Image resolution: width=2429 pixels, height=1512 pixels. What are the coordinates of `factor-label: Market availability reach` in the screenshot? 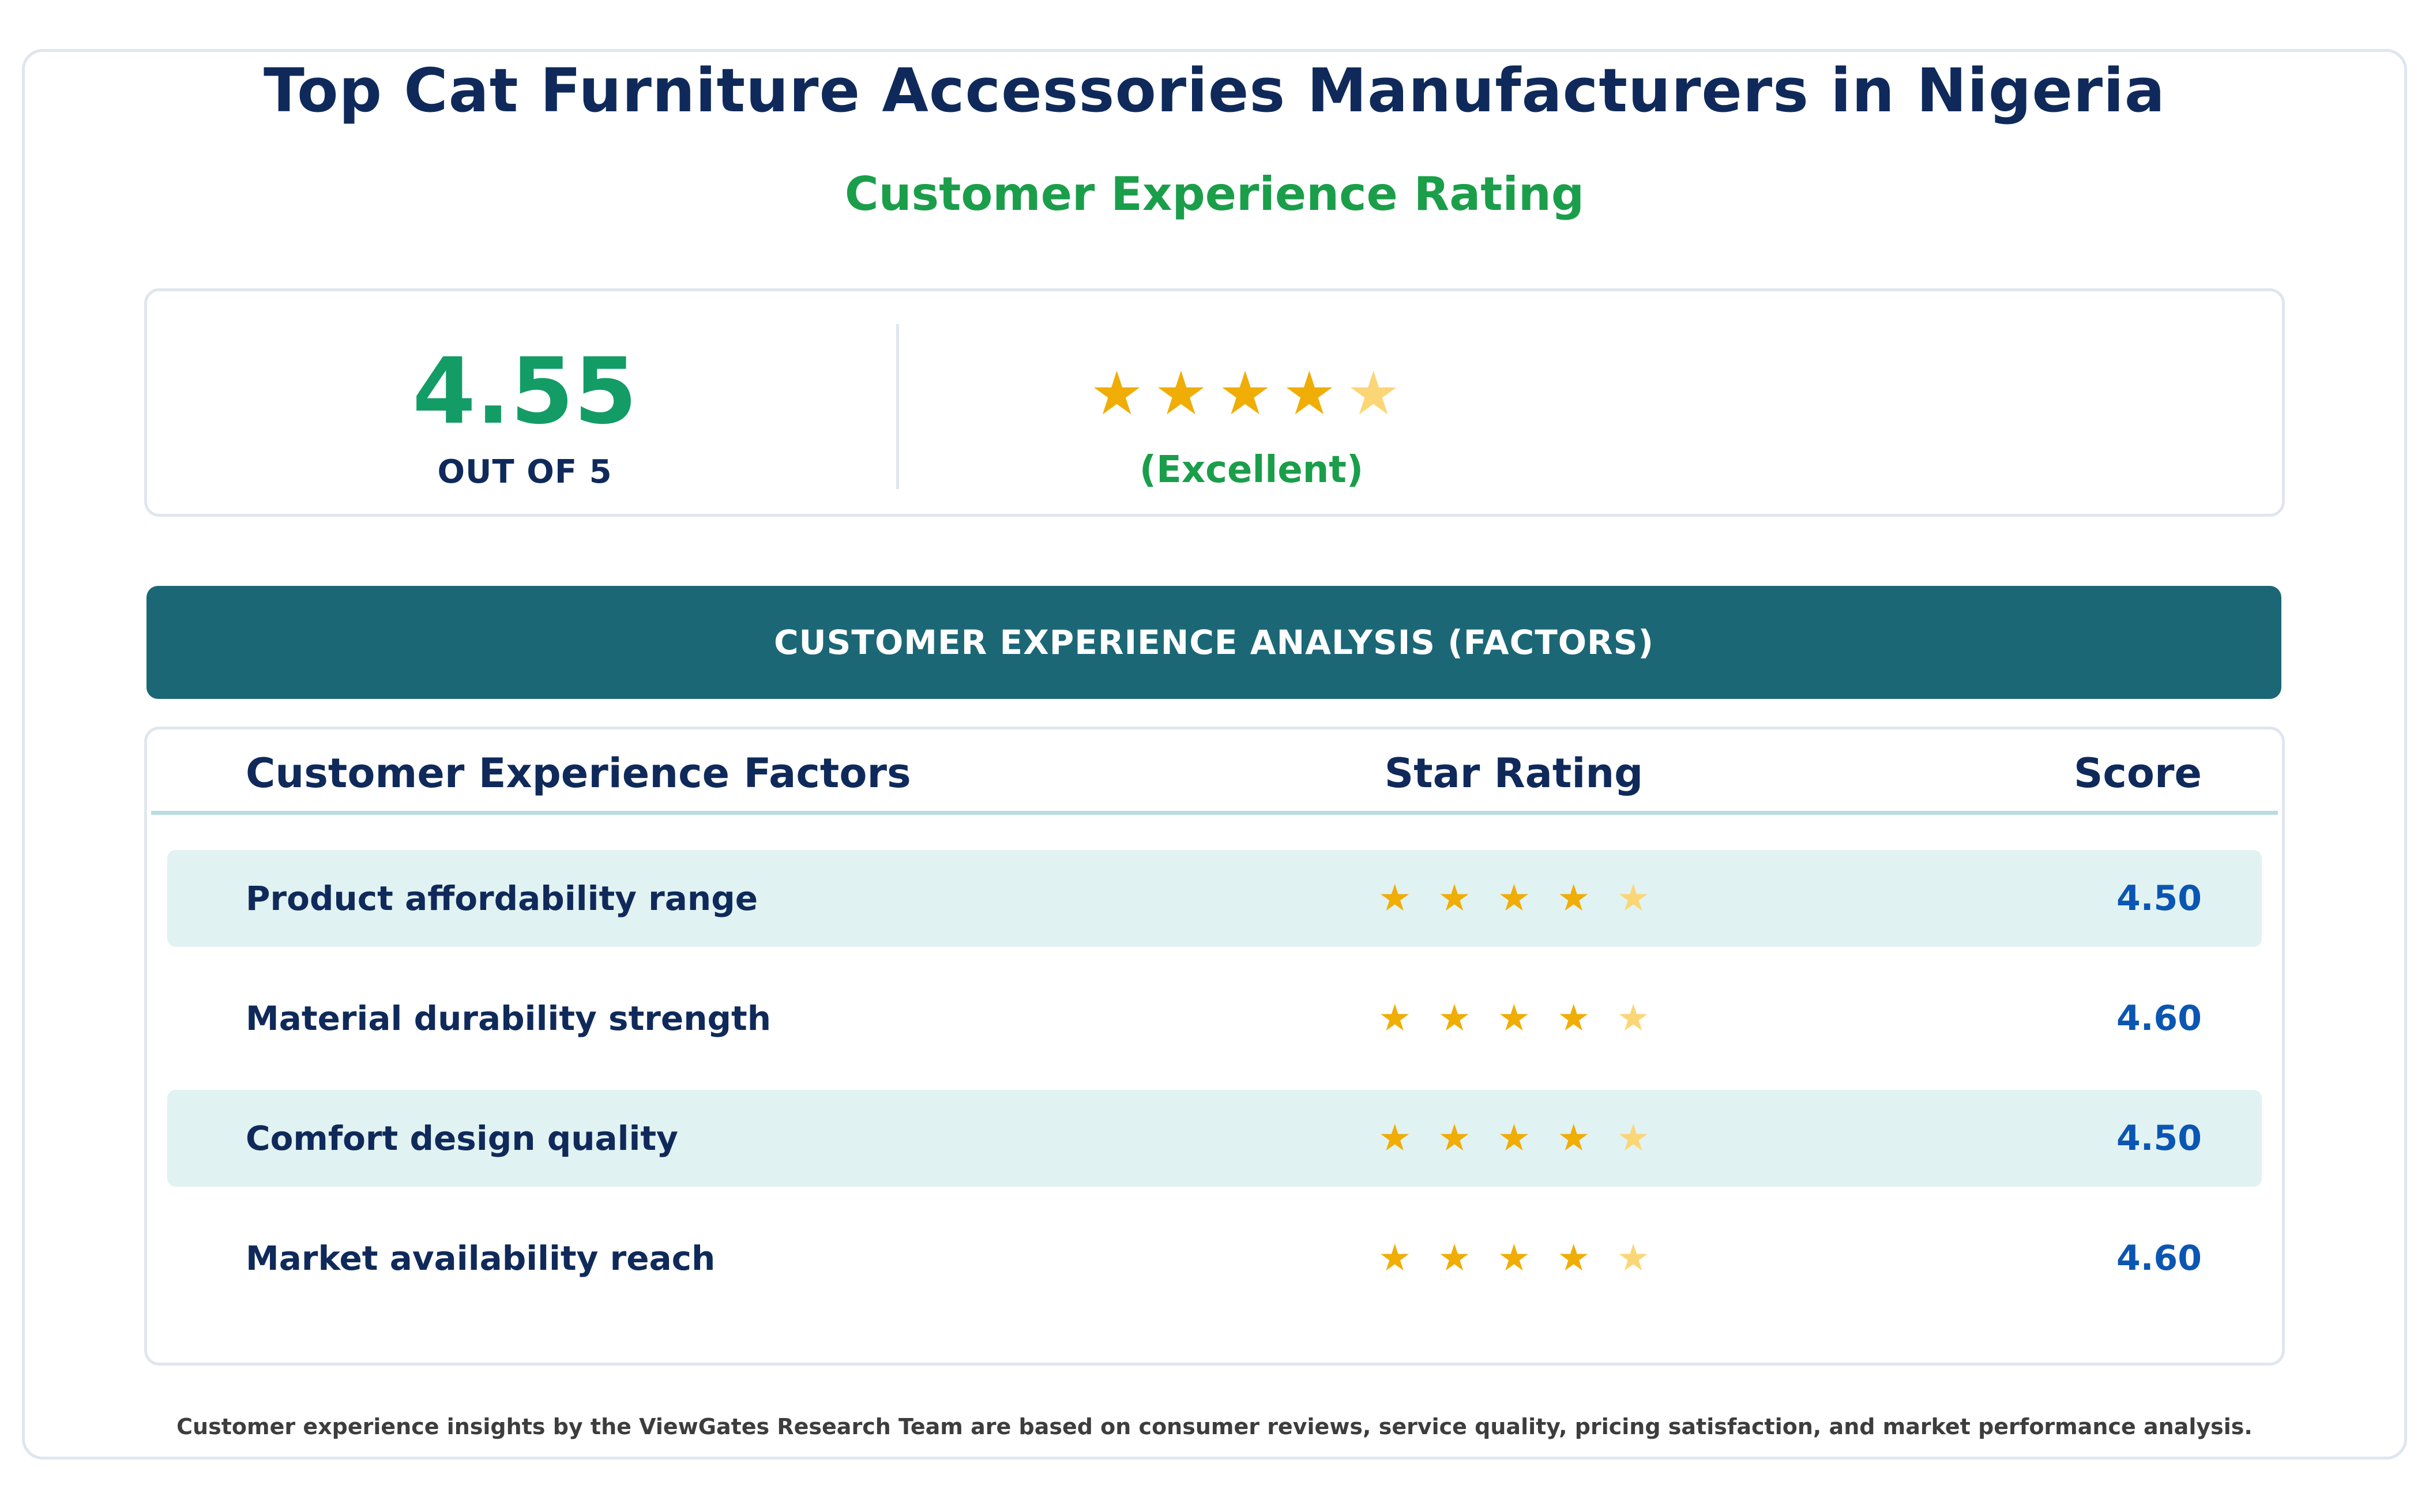 It's located at (481, 1259).